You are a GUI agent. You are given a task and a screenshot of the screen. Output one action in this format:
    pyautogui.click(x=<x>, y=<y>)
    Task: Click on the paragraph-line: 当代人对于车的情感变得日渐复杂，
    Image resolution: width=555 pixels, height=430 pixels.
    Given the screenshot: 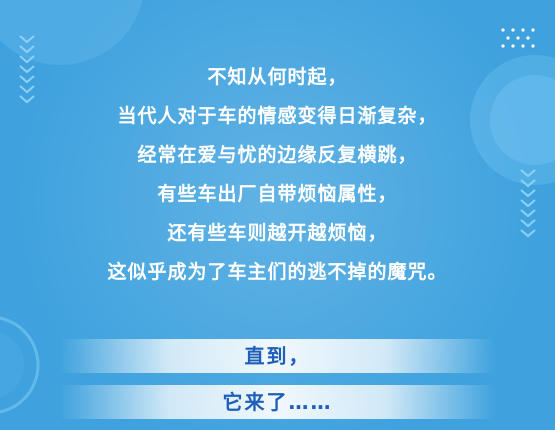 What is the action you would take?
    pyautogui.click(x=277, y=116)
    